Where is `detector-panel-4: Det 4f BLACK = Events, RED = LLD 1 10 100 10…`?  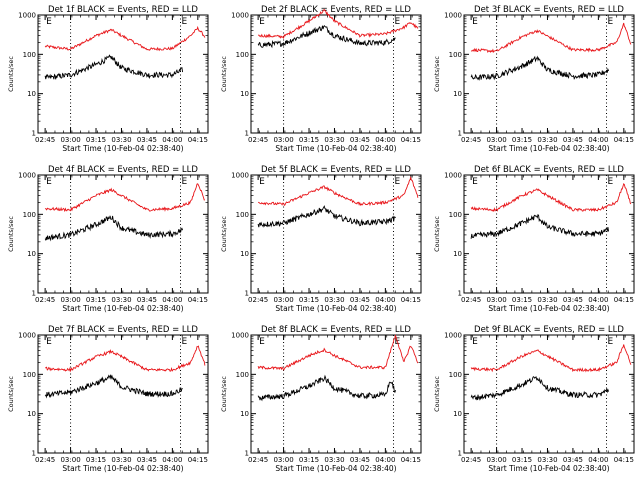
detector-panel-4: Det 4f BLACK = Events, RED = LLD 1 10 100 10… is located at coordinates (108, 239).